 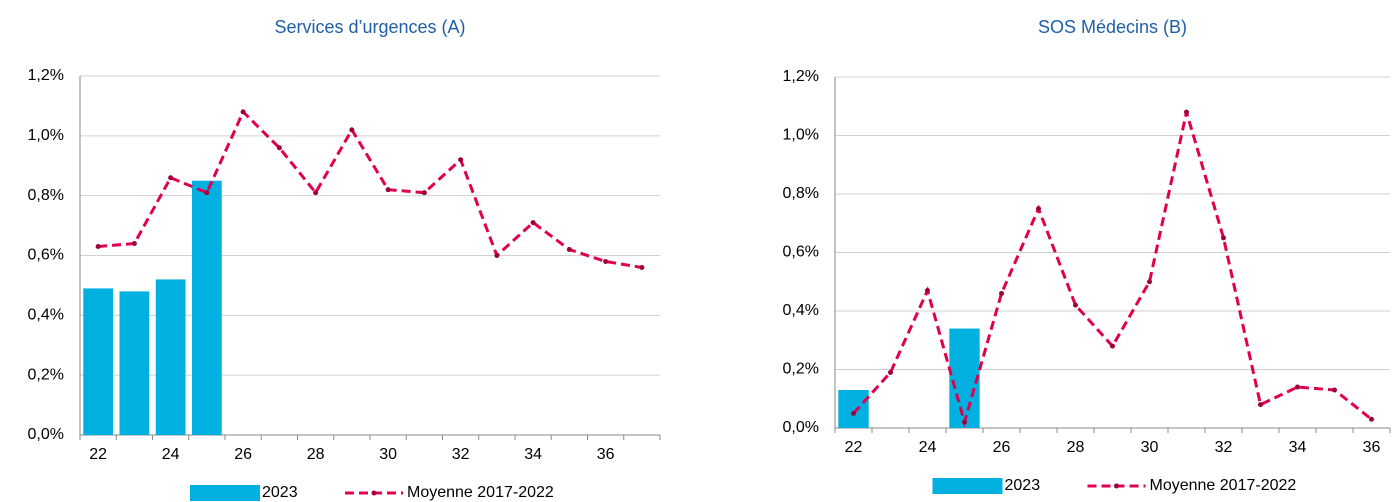 I want to click on chart-title: SOS Médecins (B), so click(x=1112, y=27).